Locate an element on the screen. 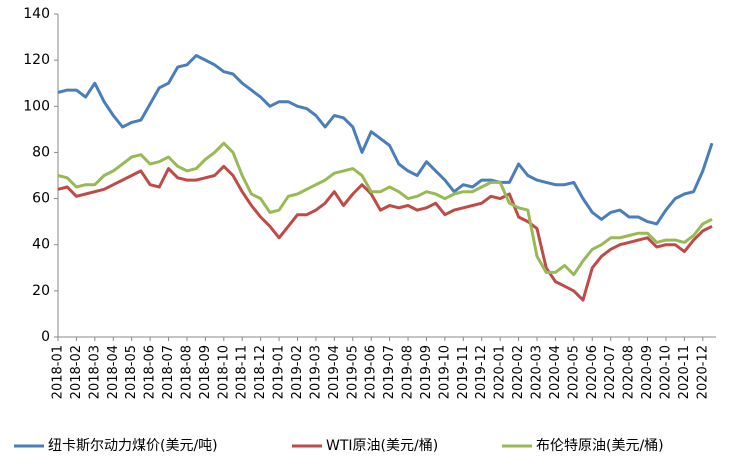 The height and width of the screenshot is (469, 740). x-tick-label: 2018-11 is located at coordinates (242, 372).